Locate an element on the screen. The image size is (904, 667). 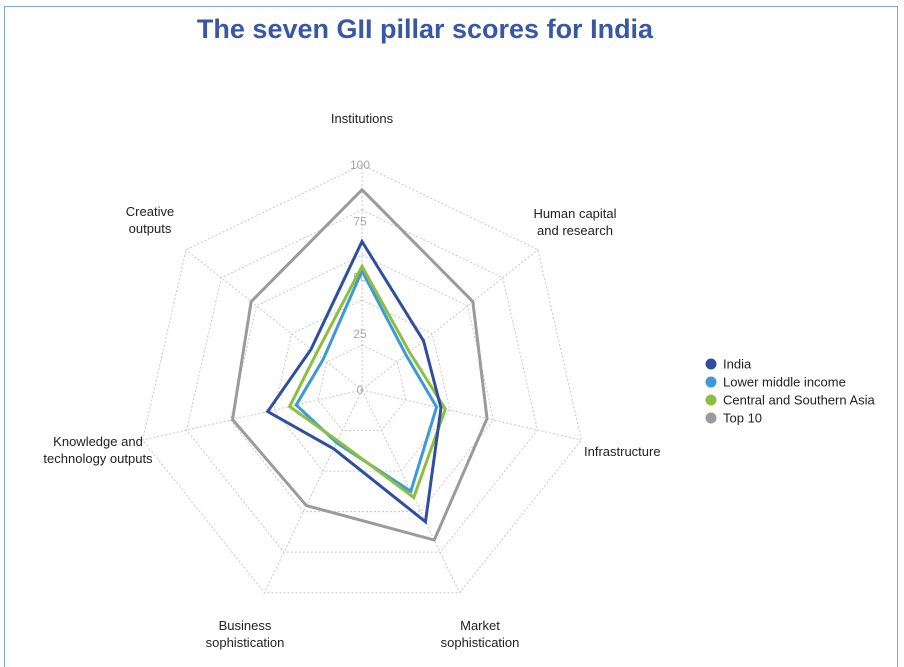
axis-label: Market sophistication is located at coordinates (480, 634).